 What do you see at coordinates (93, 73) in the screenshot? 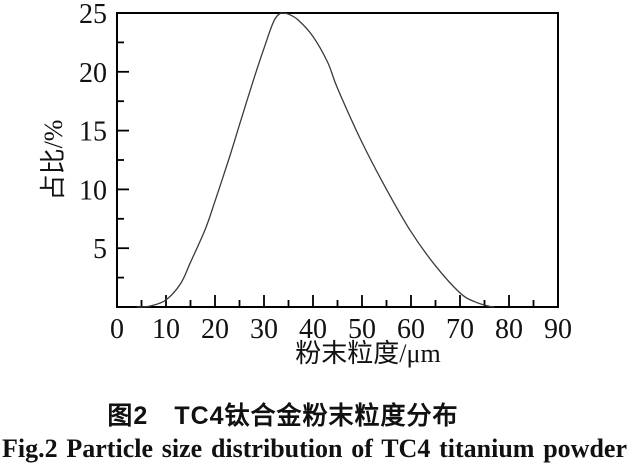
I see `y-tick-label: 20` at bounding box center [93, 73].